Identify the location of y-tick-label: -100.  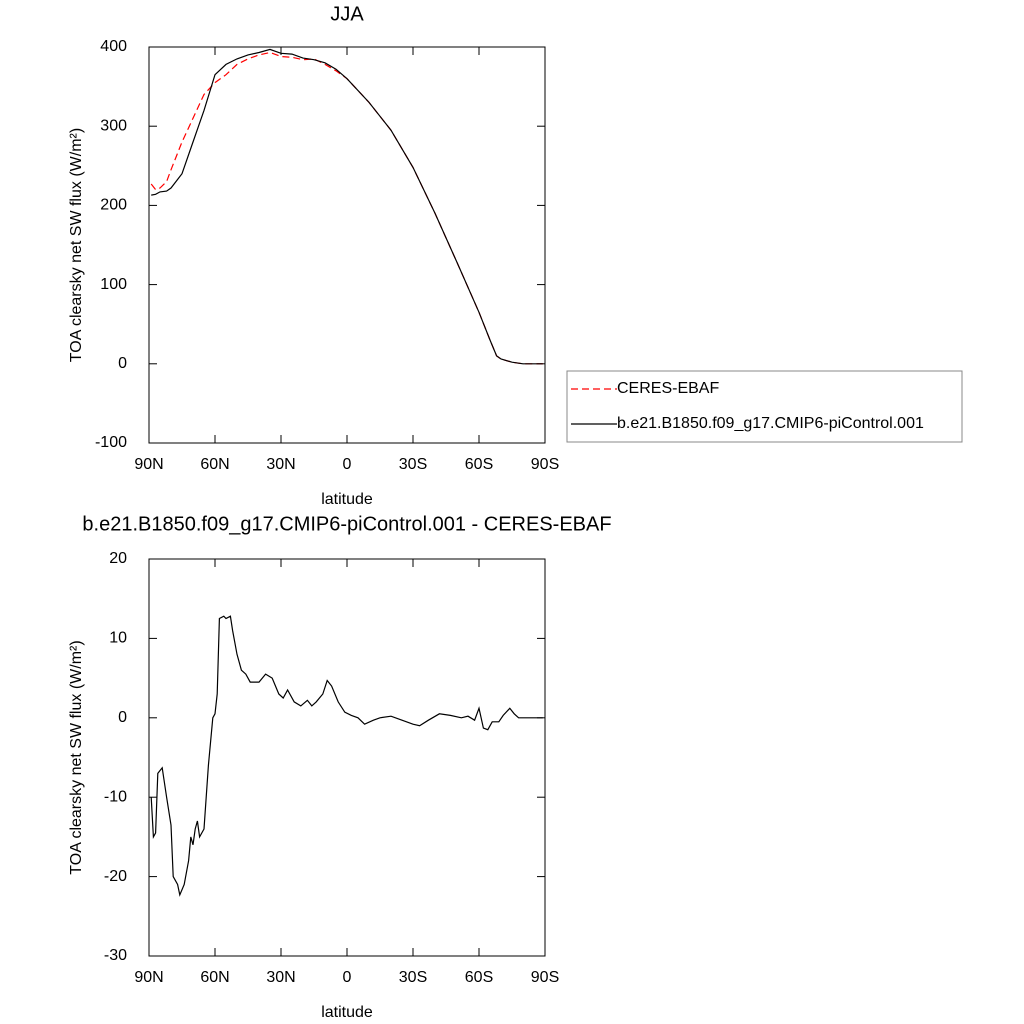
(111, 442).